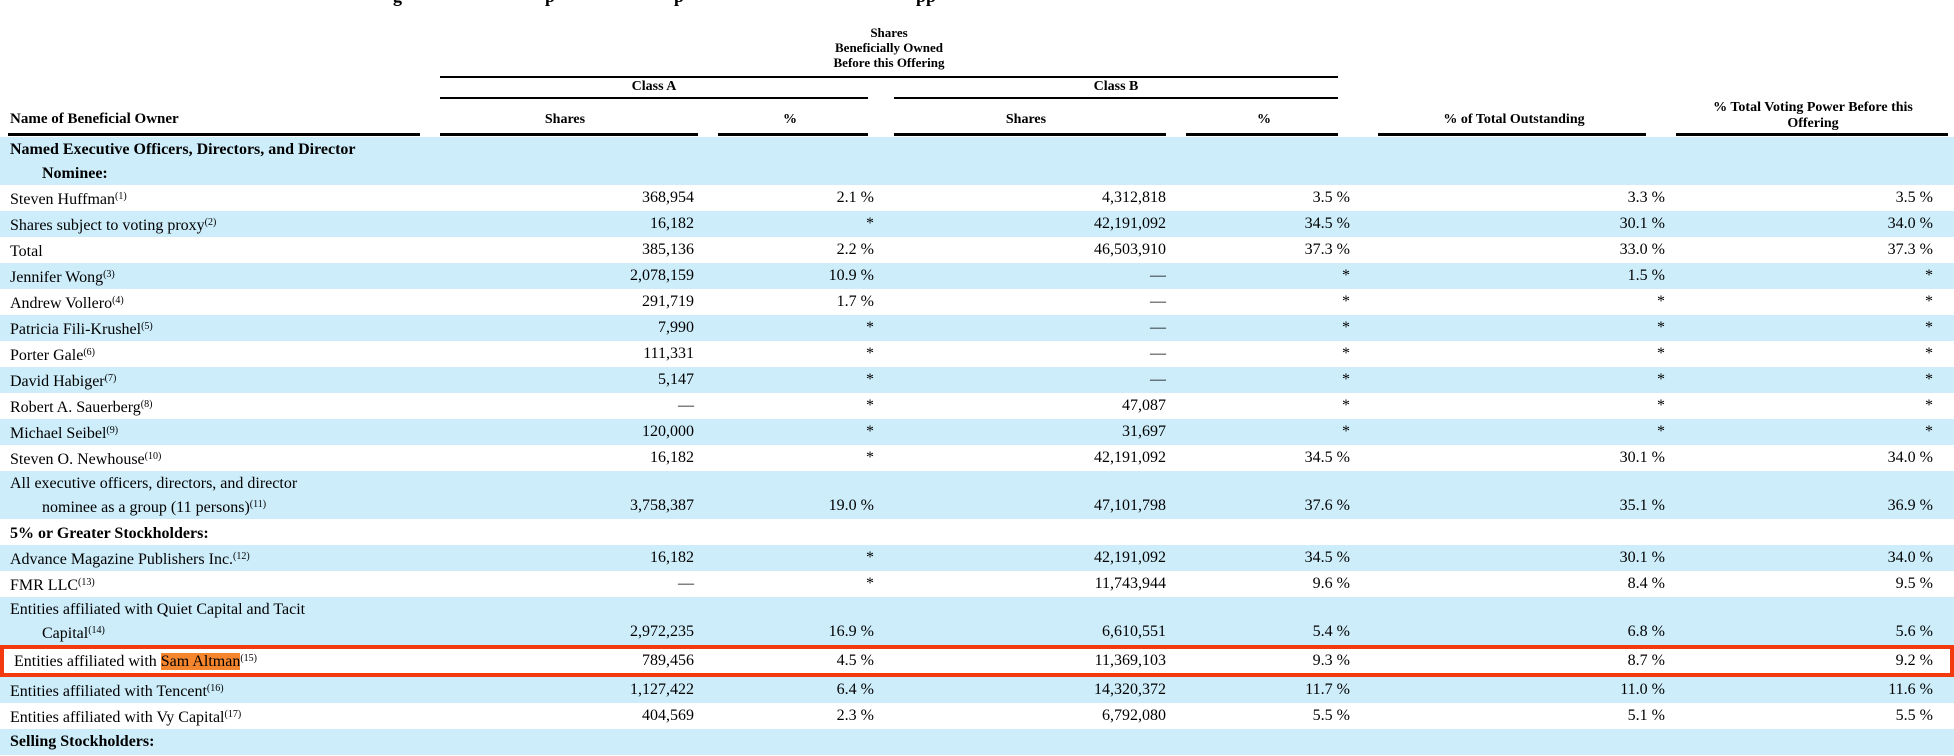  What do you see at coordinates (654, 86) in the screenshot?
I see `class-a-header: Class A` at bounding box center [654, 86].